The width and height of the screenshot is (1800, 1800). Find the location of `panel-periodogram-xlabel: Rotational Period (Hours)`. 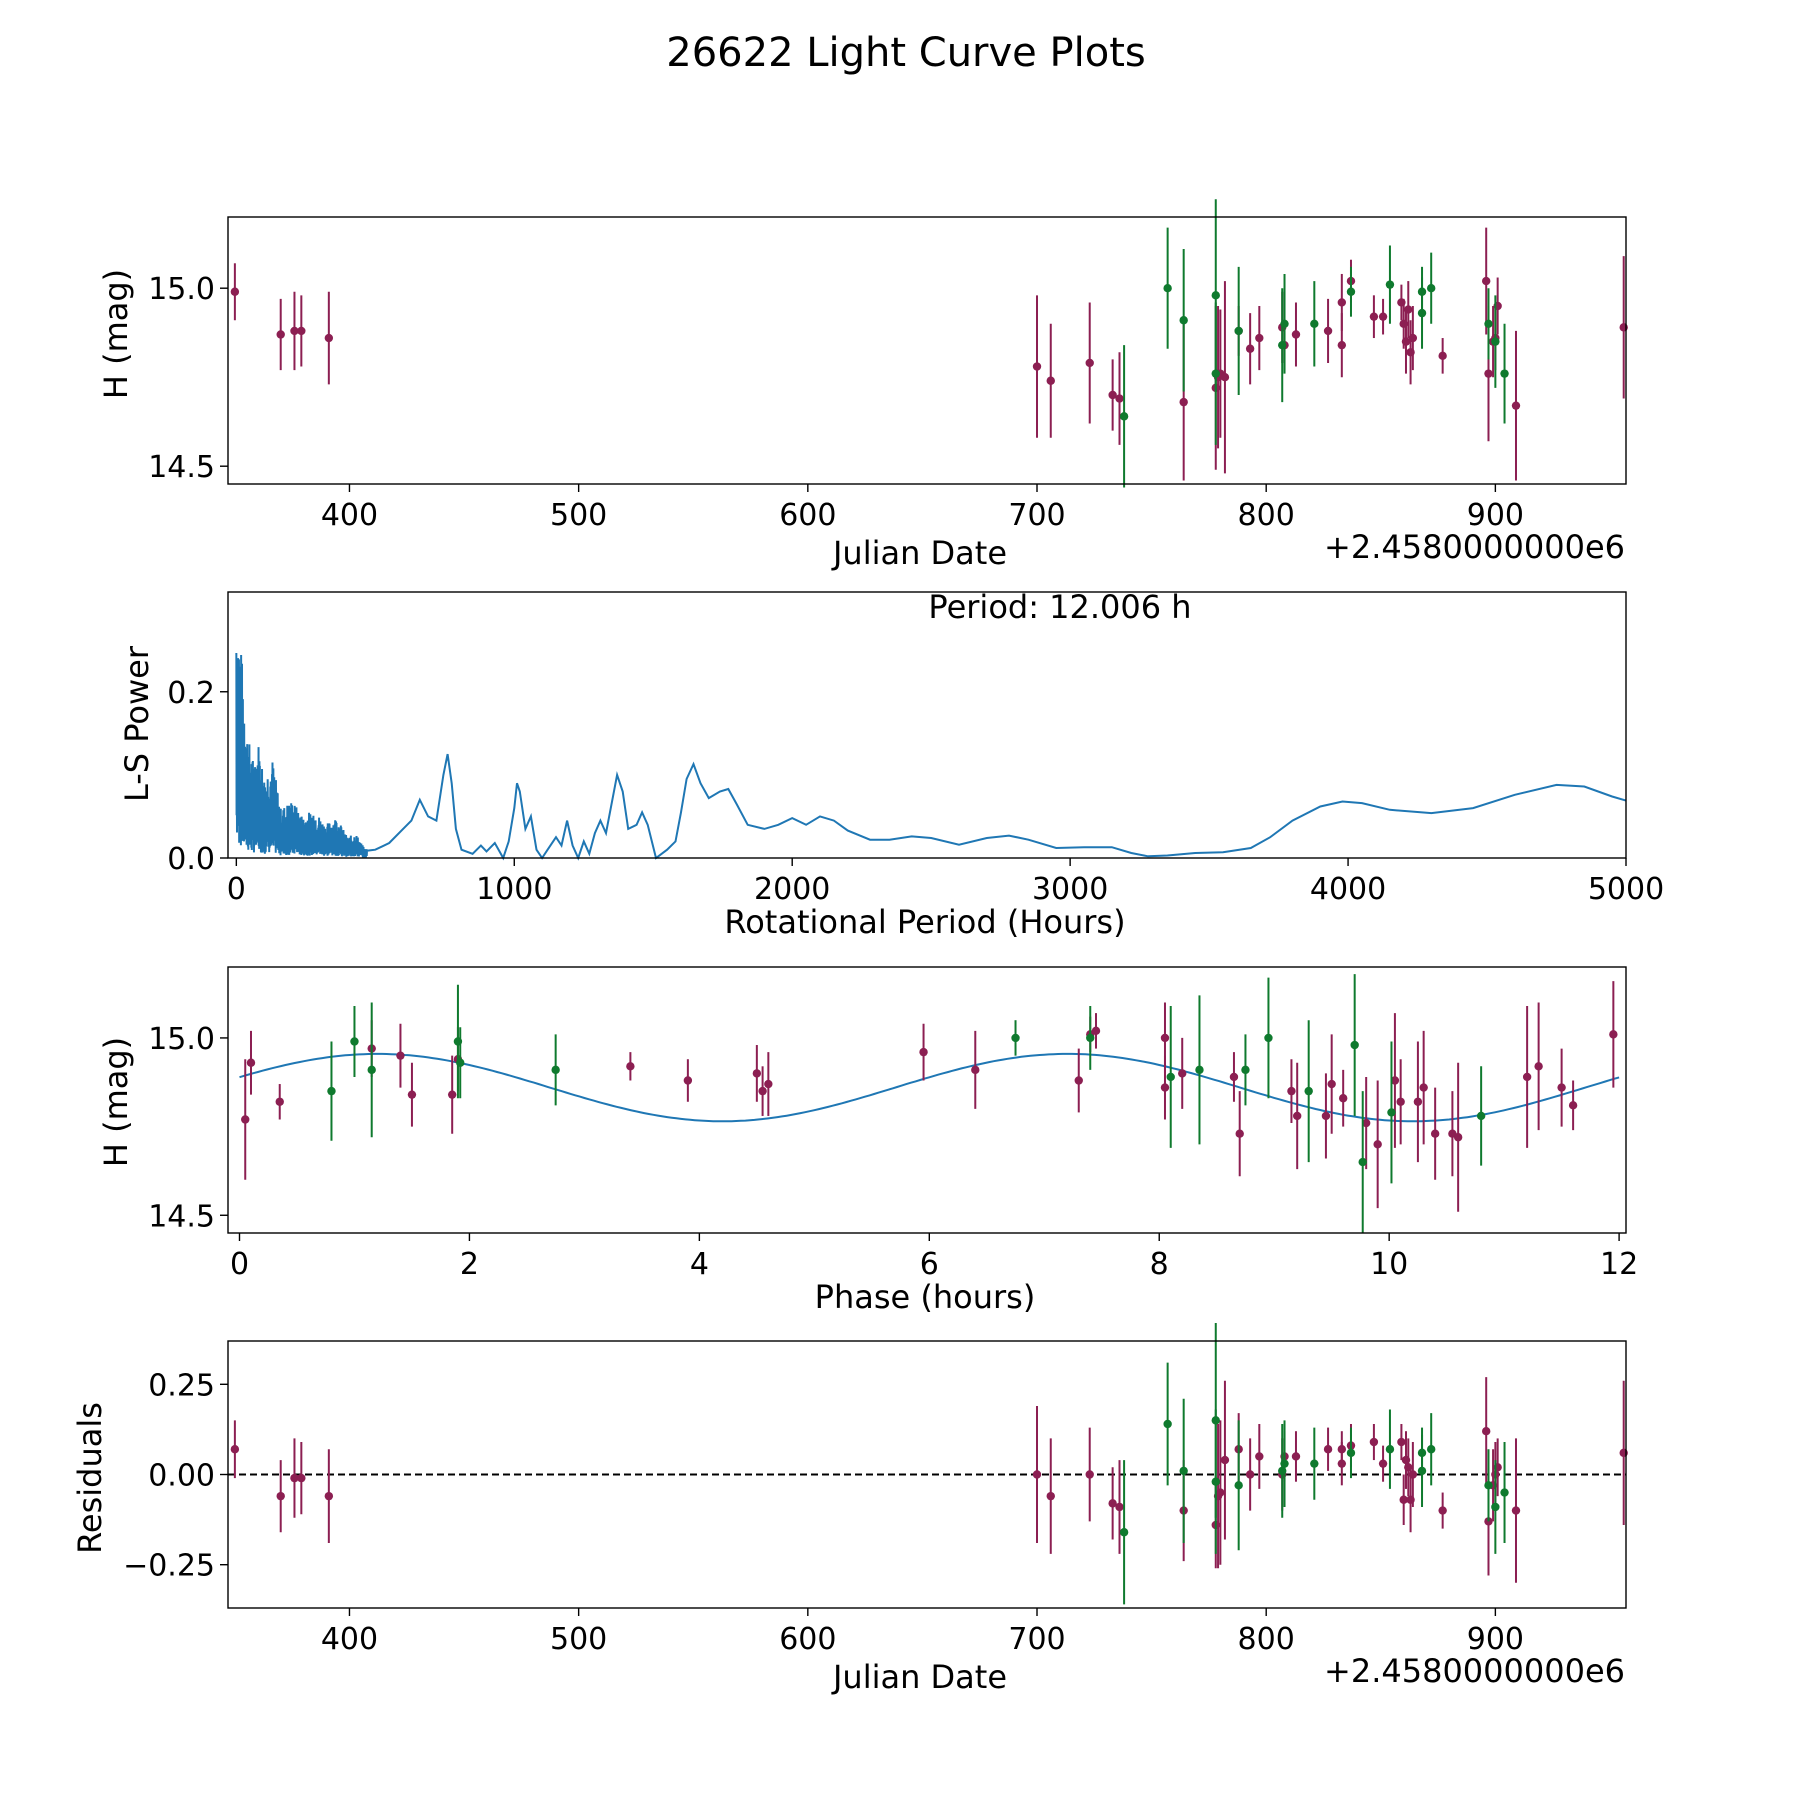

panel-periodogram-xlabel: Rotational Period (Hours) is located at coordinates (924, 922).